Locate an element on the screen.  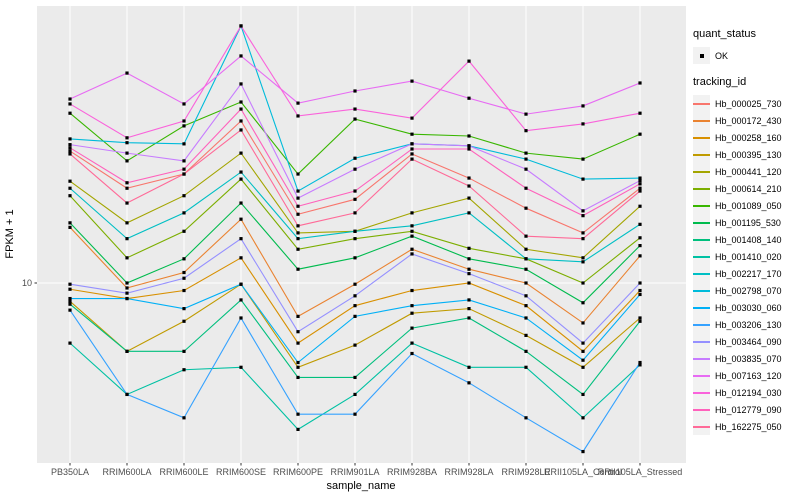
legend-item-label: Hb_012194_030 is located at coordinates (748, 392).